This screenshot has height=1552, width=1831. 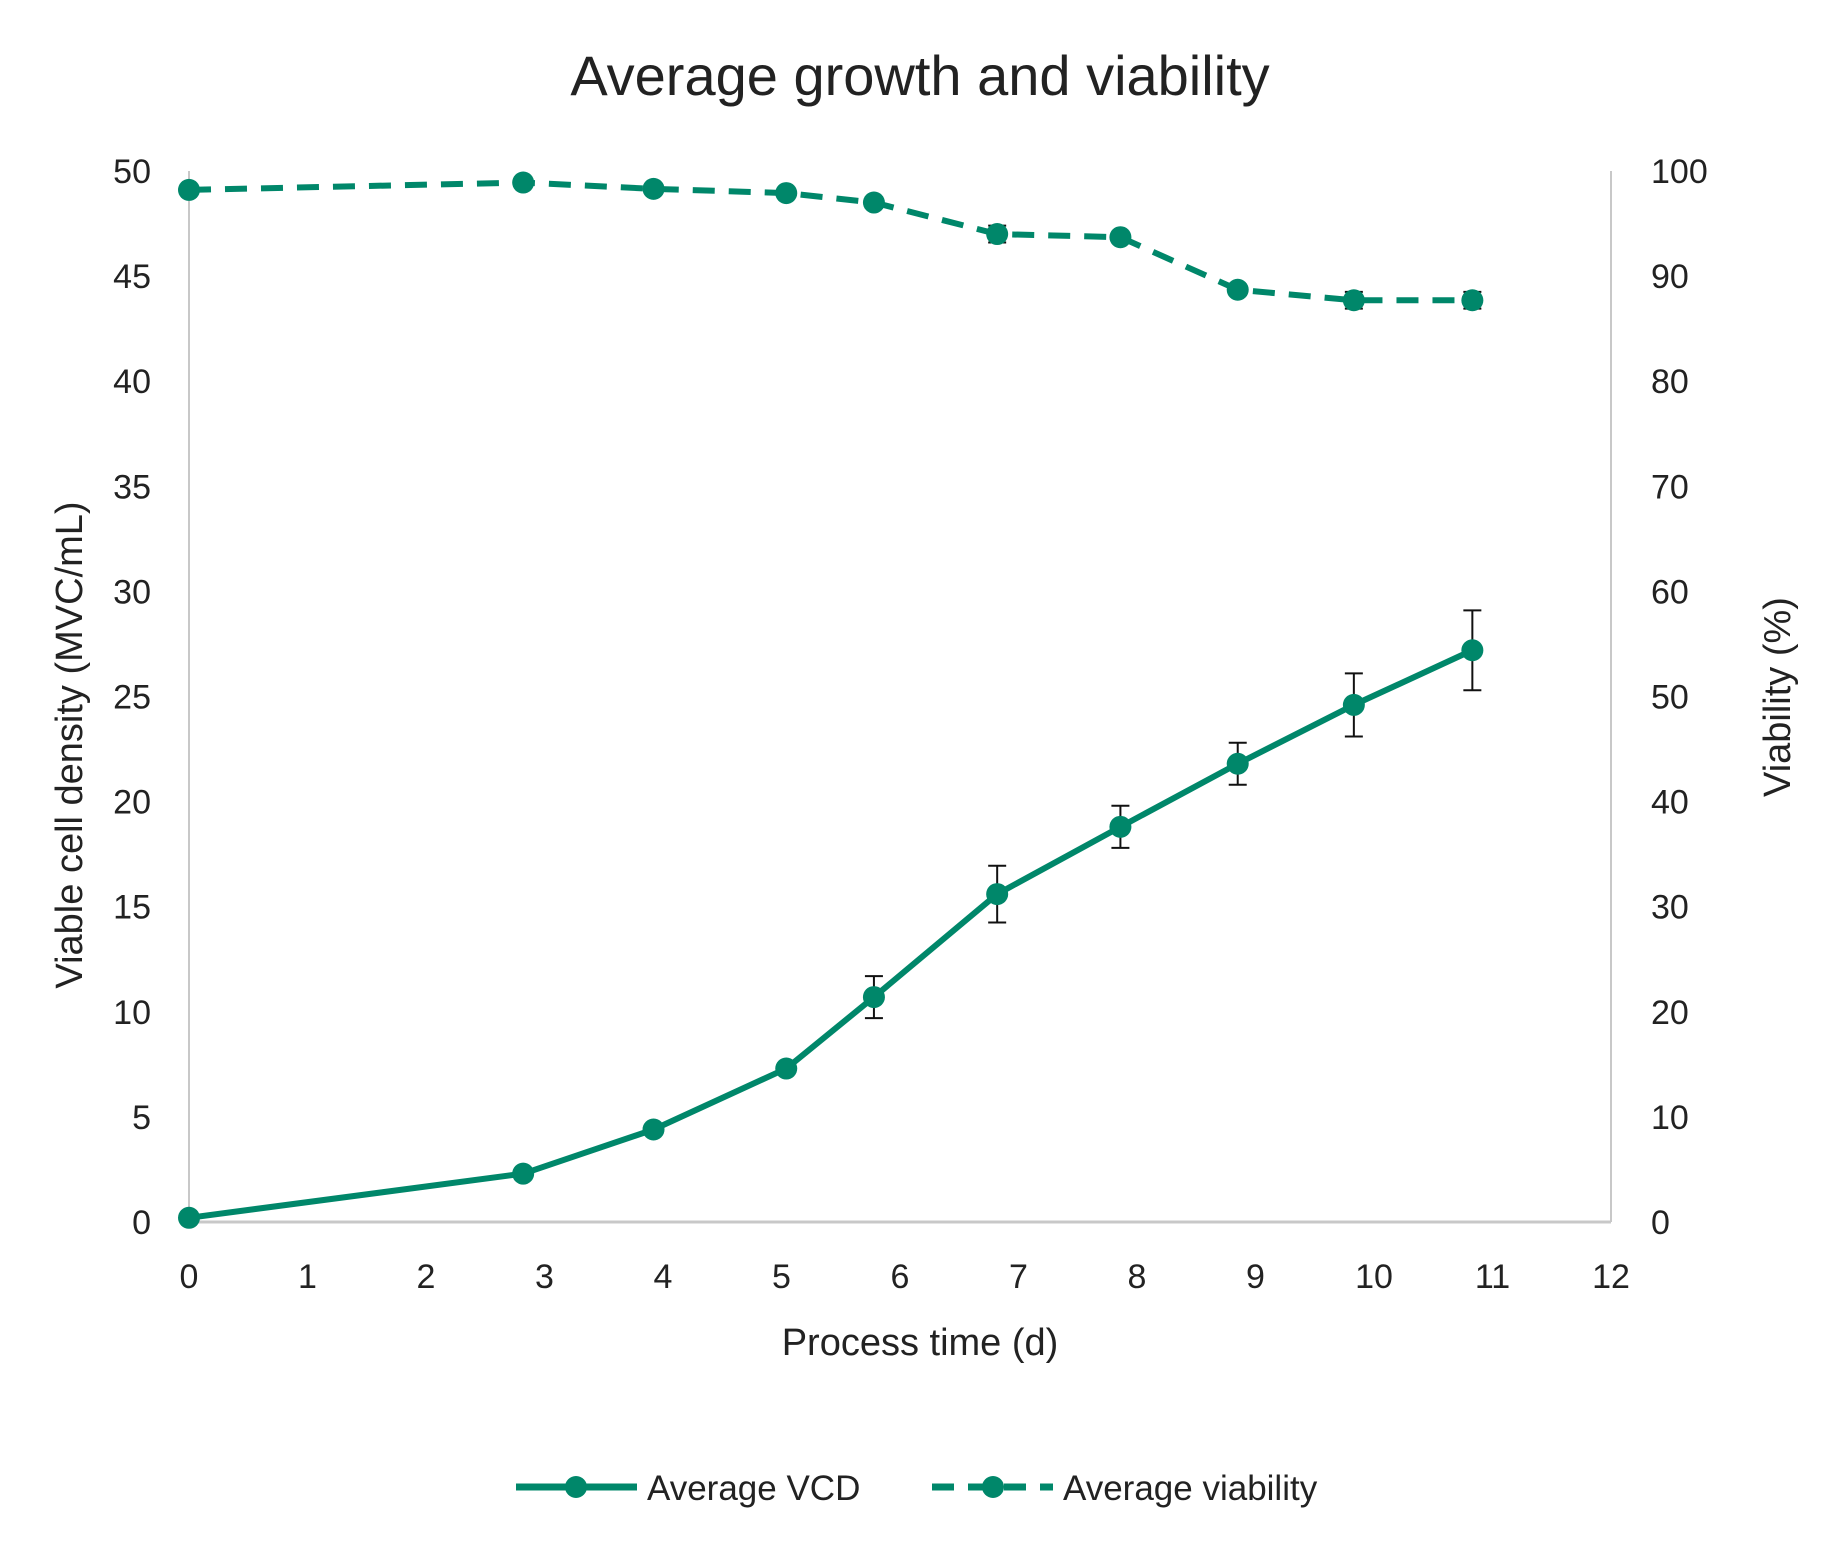 What do you see at coordinates (1679, 172) in the screenshot?
I see `y2-tick-label: 100` at bounding box center [1679, 172].